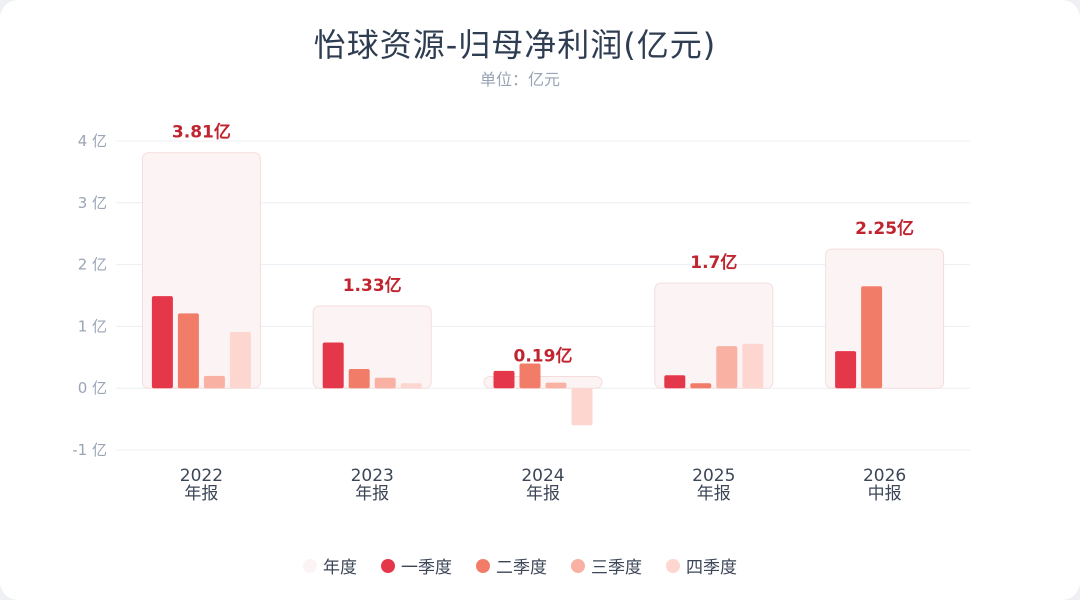 The image size is (1080, 600). What do you see at coordinates (201, 132) in the screenshot?
I see `annual-value-label: 3.81亿` at bounding box center [201, 132].